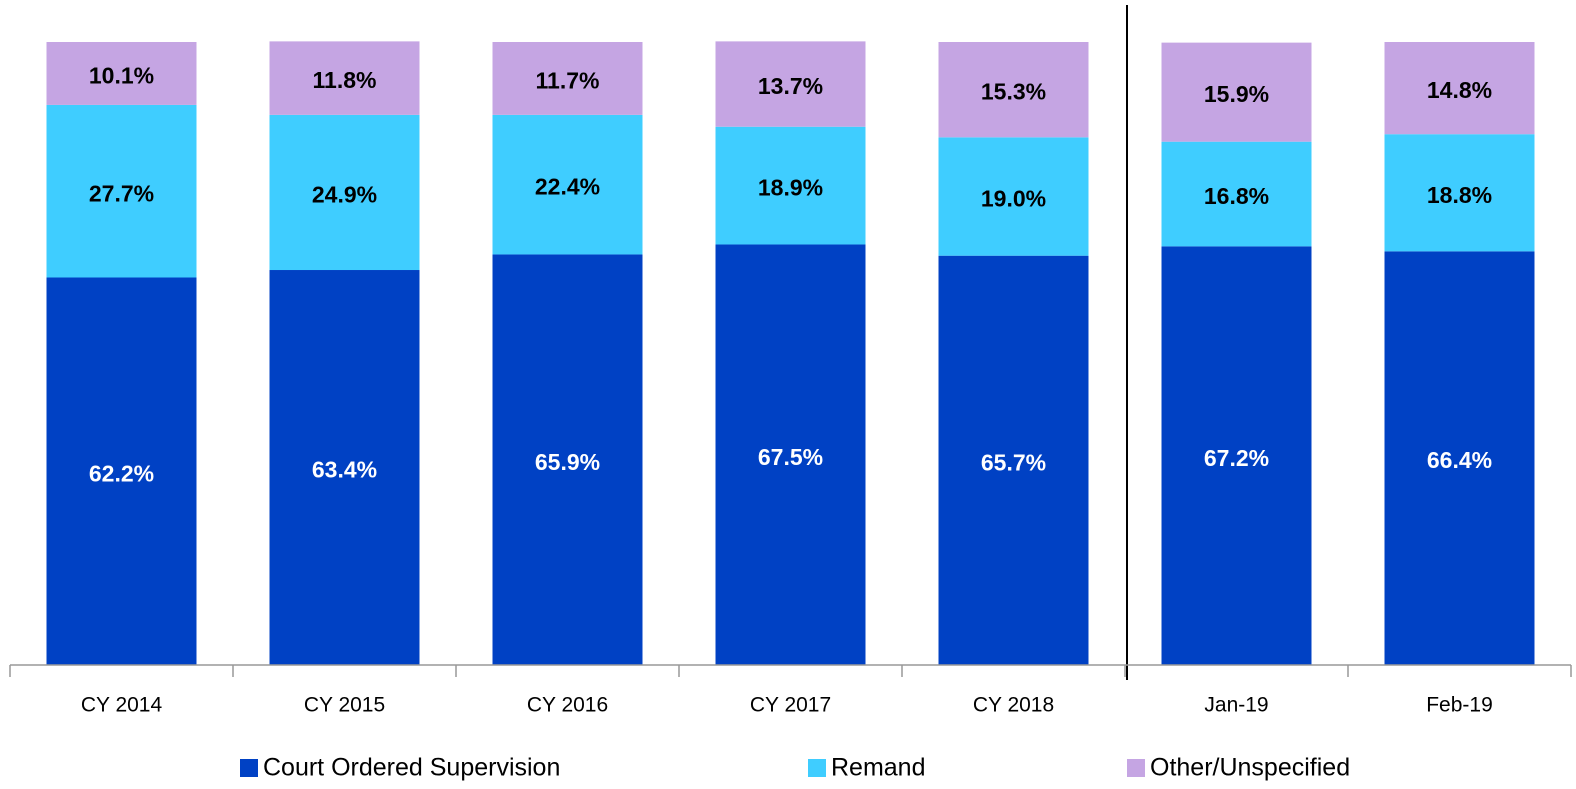 The image size is (1576, 789). Describe the element at coordinates (411, 768) in the screenshot. I see `legend-label: Court Ordered Supervision` at that location.